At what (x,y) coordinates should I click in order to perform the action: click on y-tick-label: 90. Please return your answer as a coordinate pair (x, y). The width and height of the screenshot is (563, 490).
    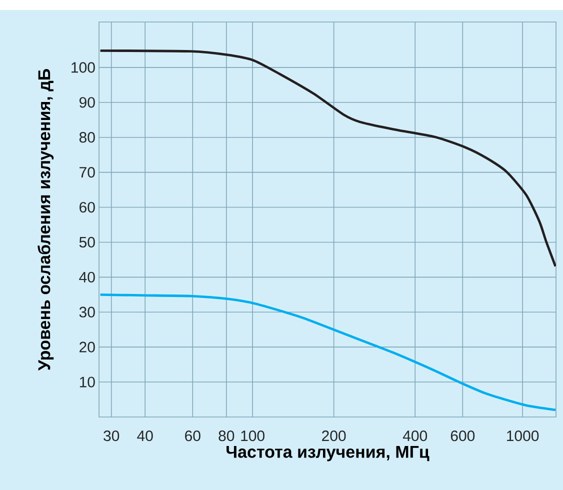
    Looking at the image, I should click on (87, 102).